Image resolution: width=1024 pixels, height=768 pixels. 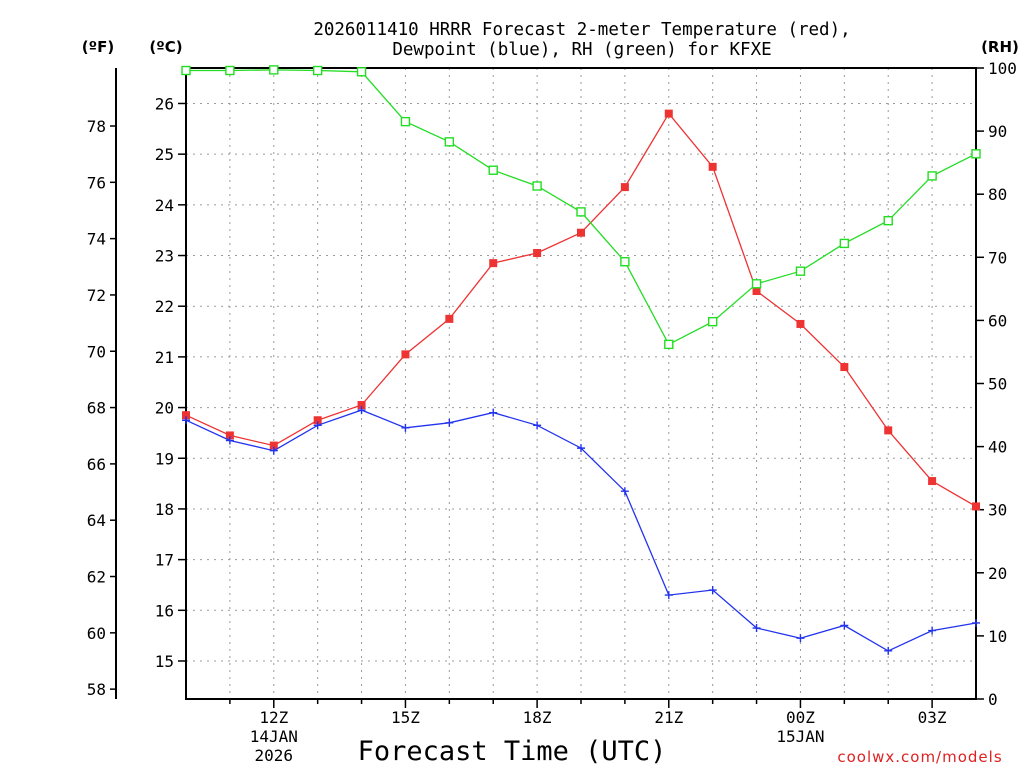 What do you see at coordinates (164, 560) in the screenshot?
I see `celsius-tick-label: 17` at bounding box center [164, 560].